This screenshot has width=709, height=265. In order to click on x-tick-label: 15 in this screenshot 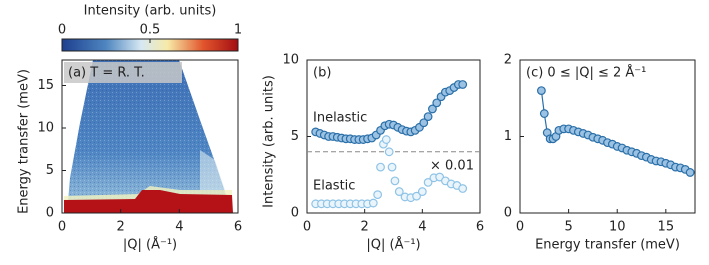, I will do `click(666, 227)`.